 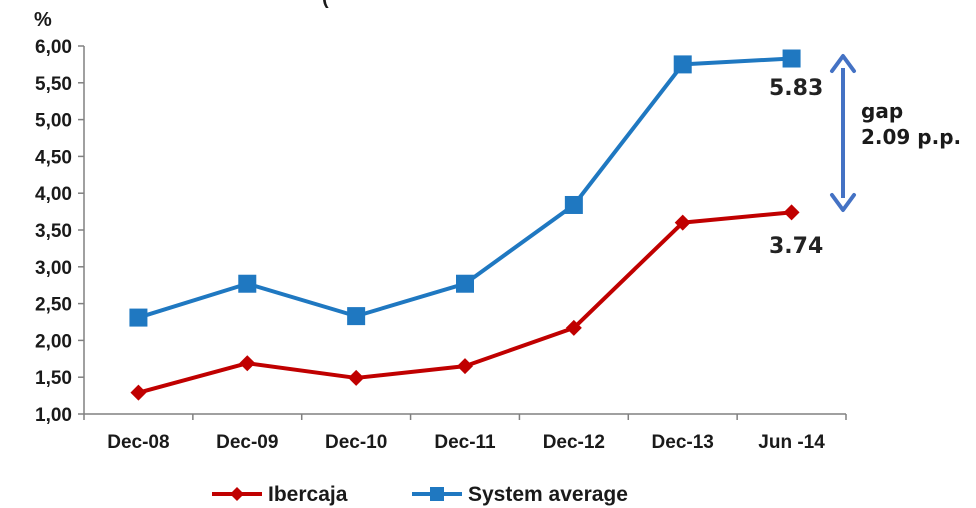 I want to click on y-tick-label: 1,00, so click(x=53, y=415).